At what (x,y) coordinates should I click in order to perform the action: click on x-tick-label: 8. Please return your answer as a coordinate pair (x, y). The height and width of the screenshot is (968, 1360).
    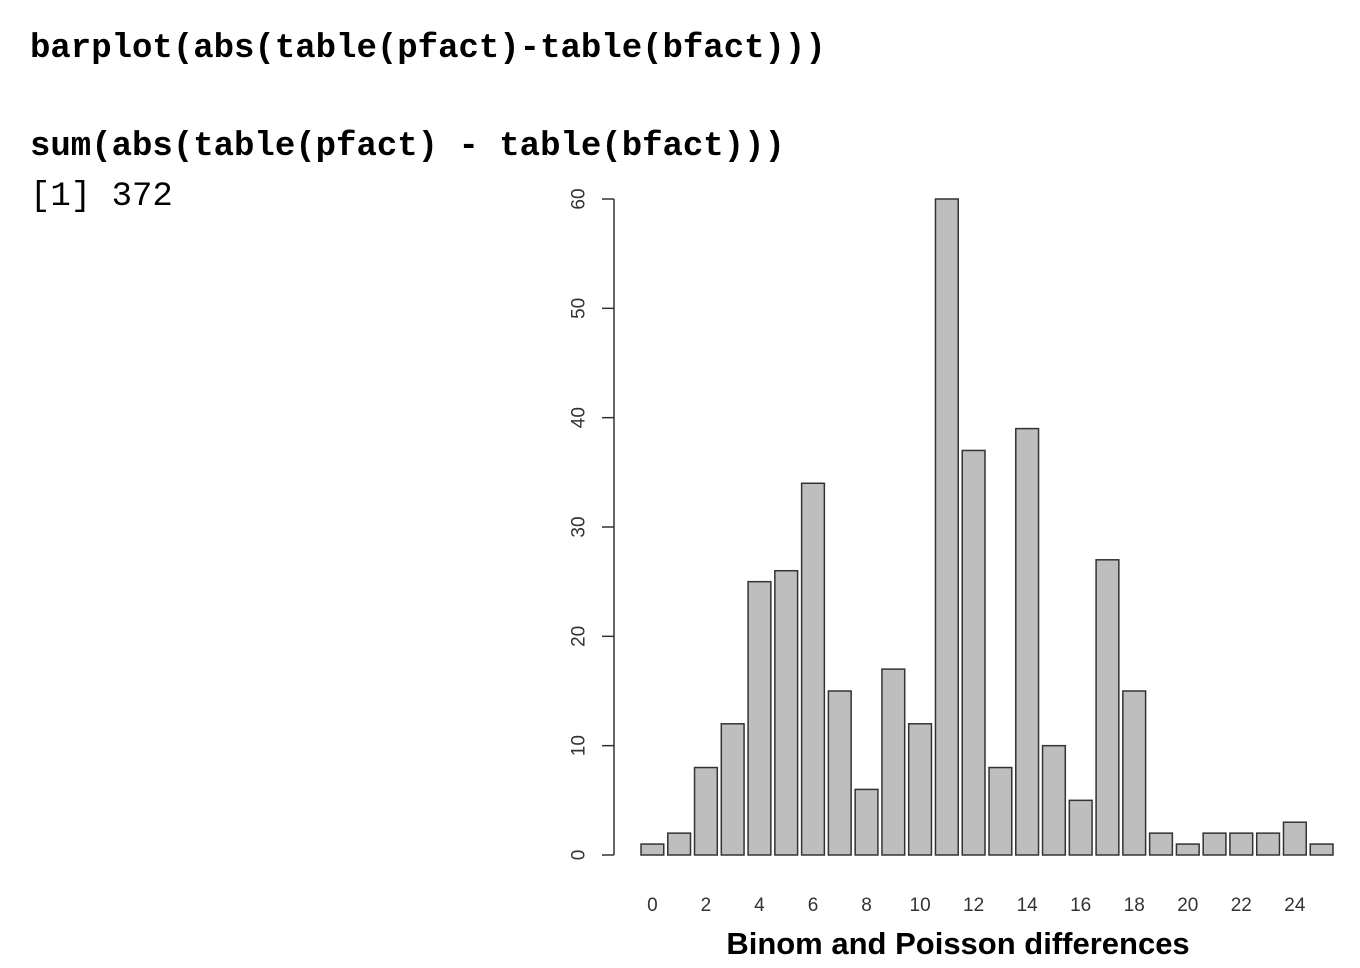
    Looking at the image, I should click on (866, 905).